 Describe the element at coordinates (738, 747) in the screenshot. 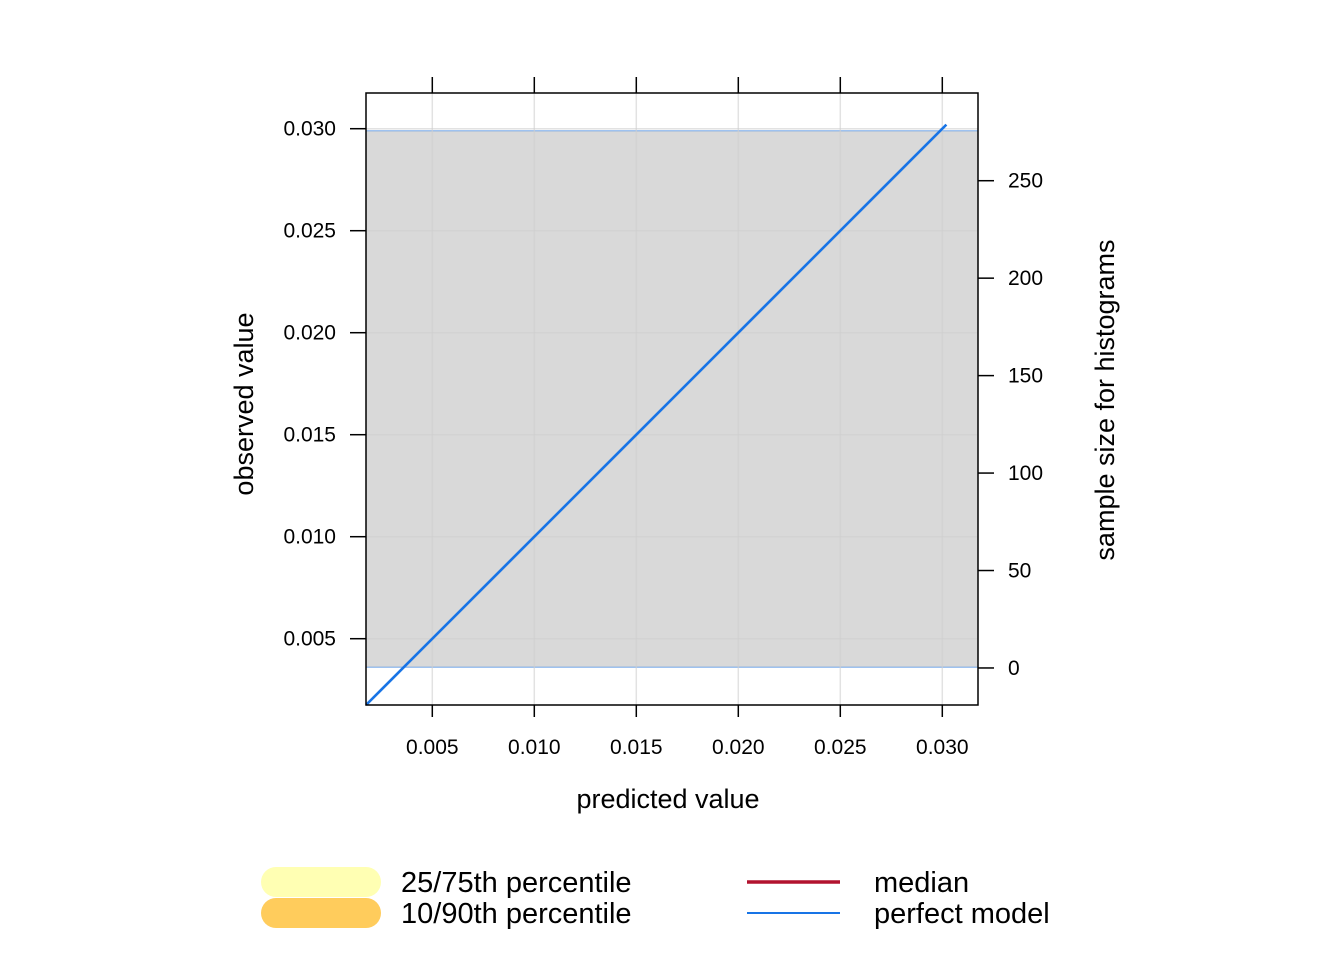

I see `x-tick-label: 0.020` at that location.